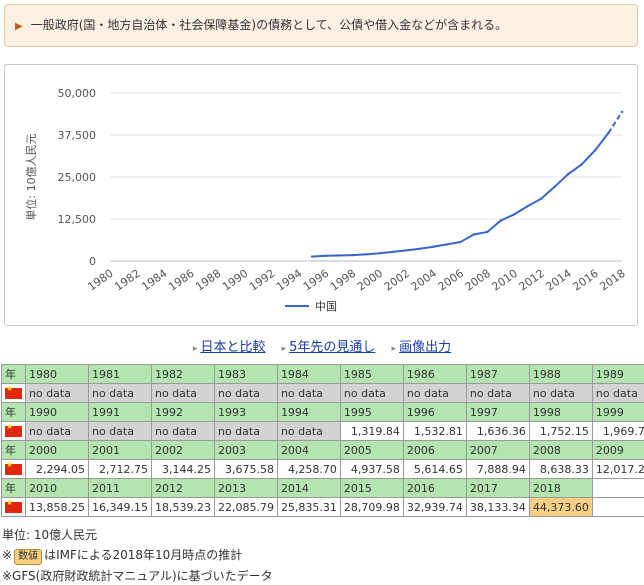 Image resolution: width=644 pixels, height=585 pixels. What do you see at coordinates (617, 469) in the screenshot?
I see `value-cell: 12,017.24` at bounding box center [617, 469].